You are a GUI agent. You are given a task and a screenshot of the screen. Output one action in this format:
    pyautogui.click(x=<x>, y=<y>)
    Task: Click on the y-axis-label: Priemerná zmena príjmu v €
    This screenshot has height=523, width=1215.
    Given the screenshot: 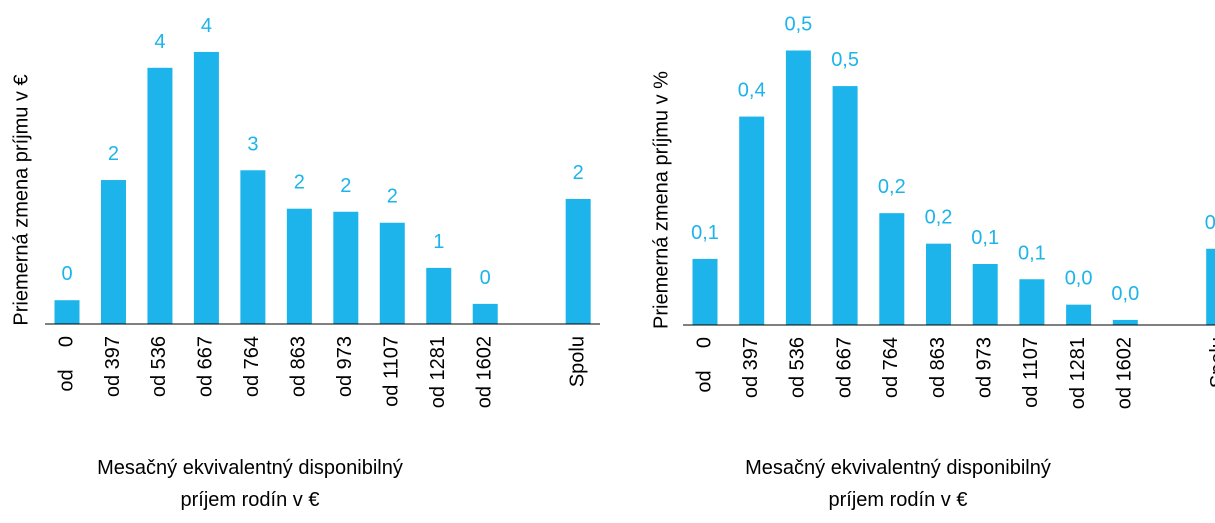 What is the action you would take?
    pyautogui.click(x=21, y=199)
    